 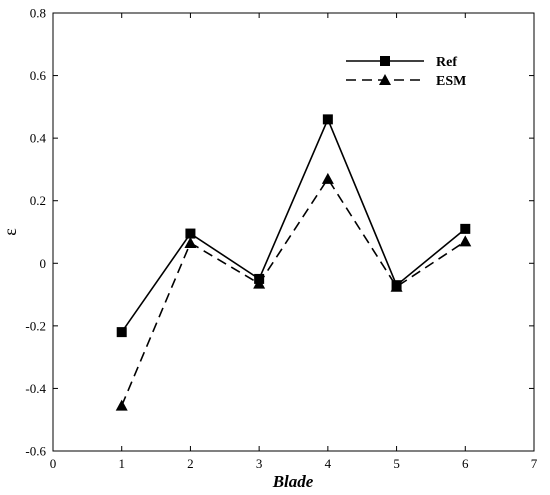 I want to click on x-tick-label: 0, so click(x=53, y=463).